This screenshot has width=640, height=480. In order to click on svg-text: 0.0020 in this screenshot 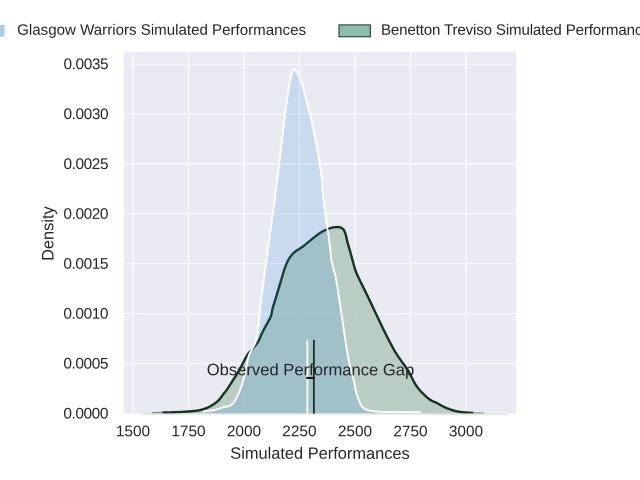, I will do `click(85, 214)`.